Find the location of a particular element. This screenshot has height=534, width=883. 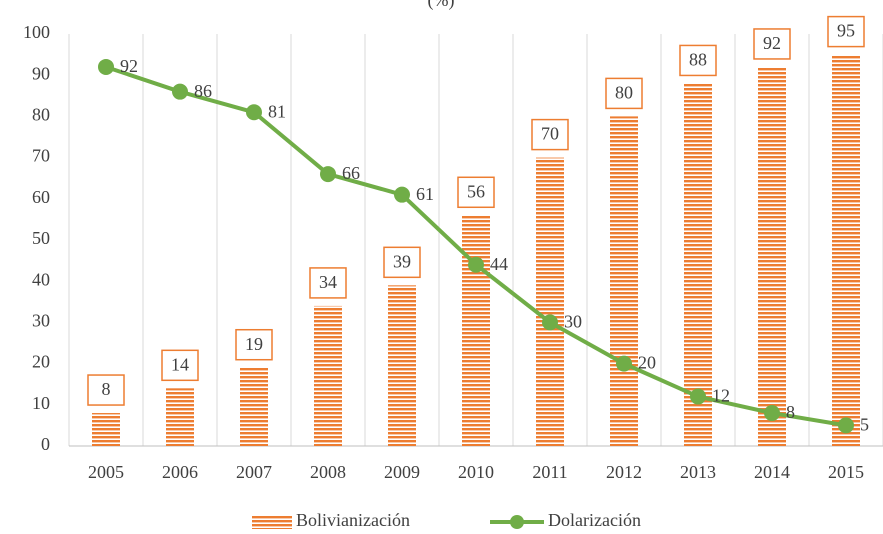

value-label: 5 is located at coordinates (864, 425).